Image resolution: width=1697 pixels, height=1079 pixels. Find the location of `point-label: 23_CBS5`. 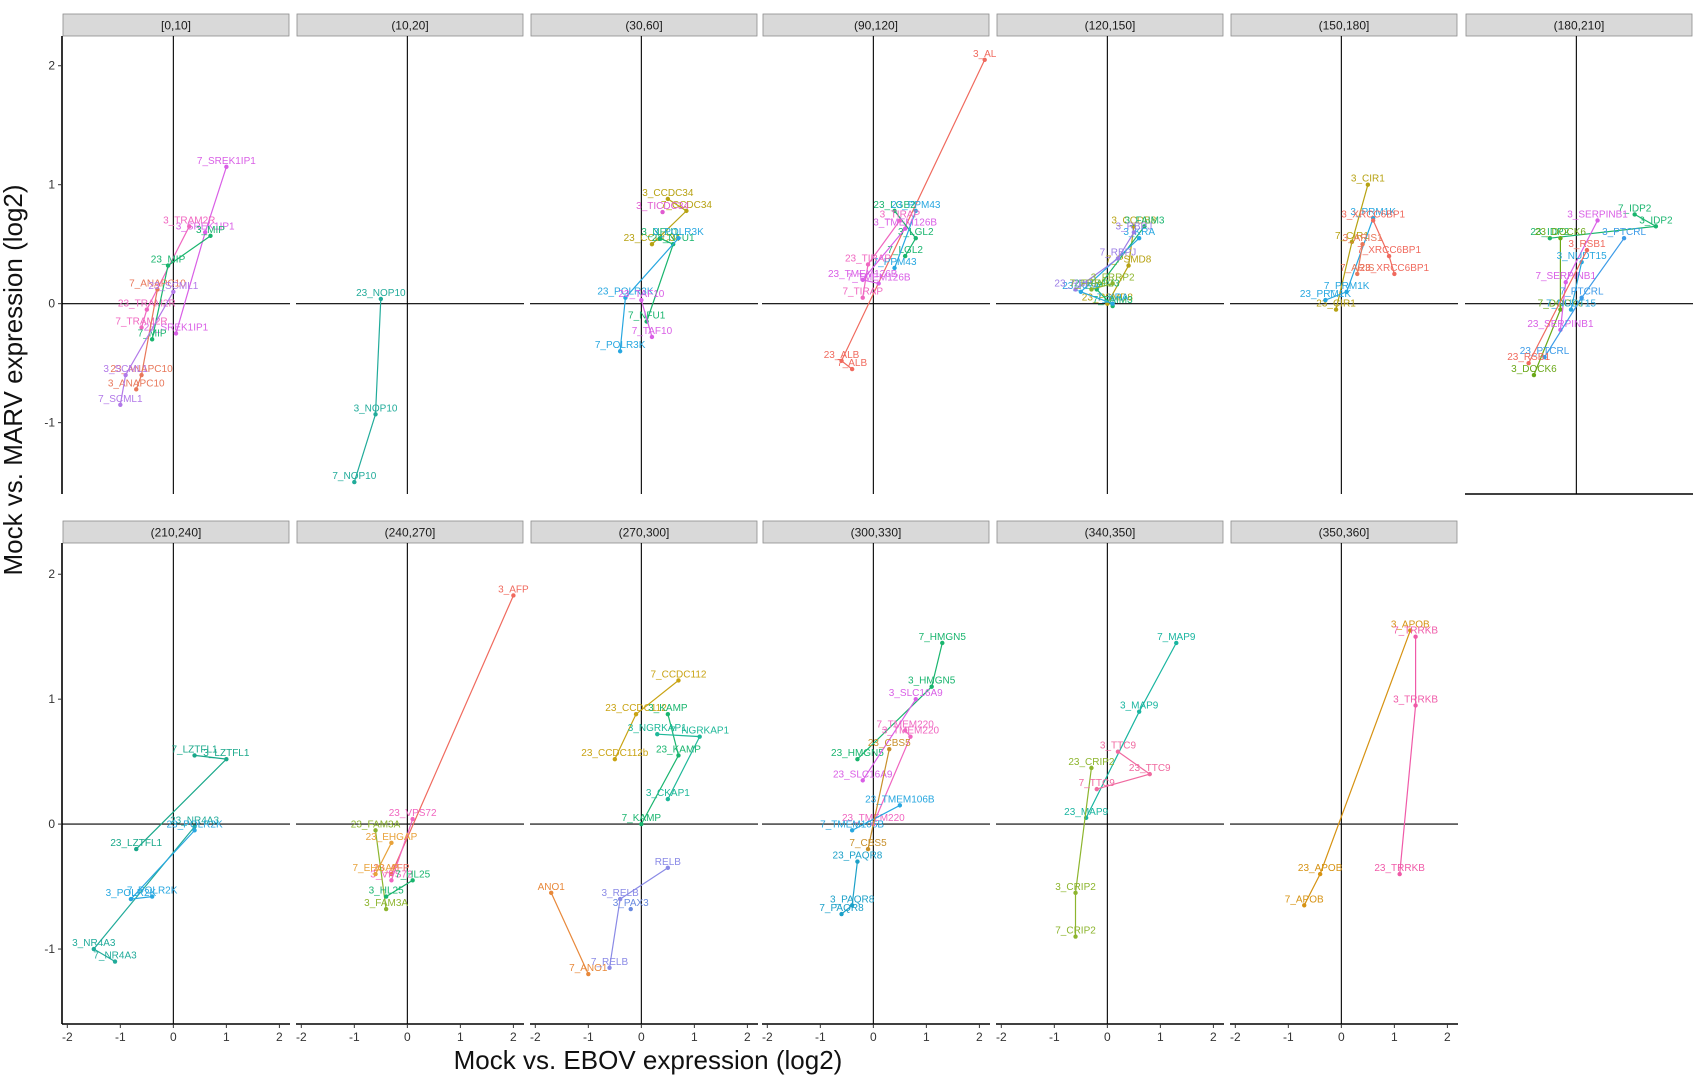

point-label: 23_CBS5 is located at coordinates (889, 743).